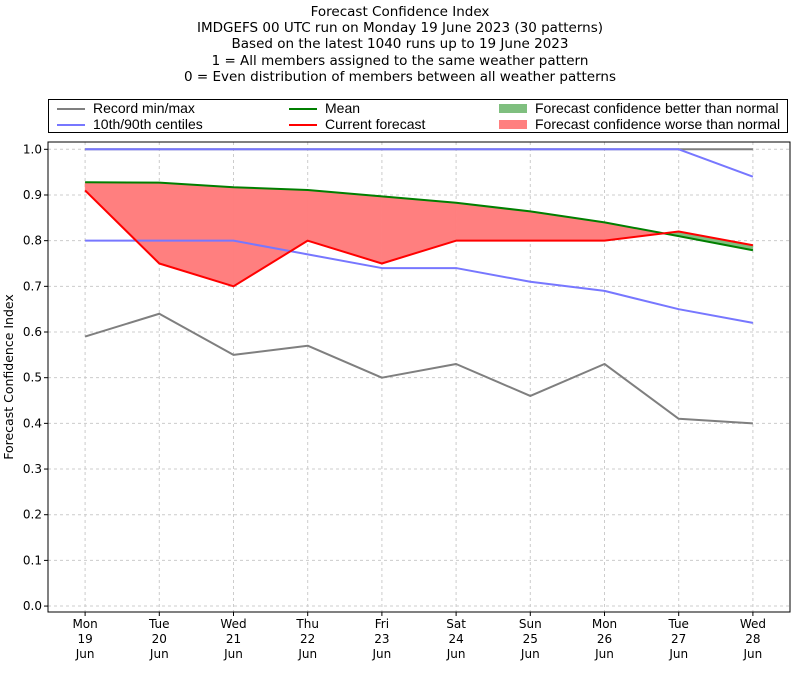 The width and height of the screenshot is (800, 676). What do you see at coordinates (8, 377) in the screenshot?
I see `y-axis-label: Forecast Confidence Index` at bounding box center [8, 377].